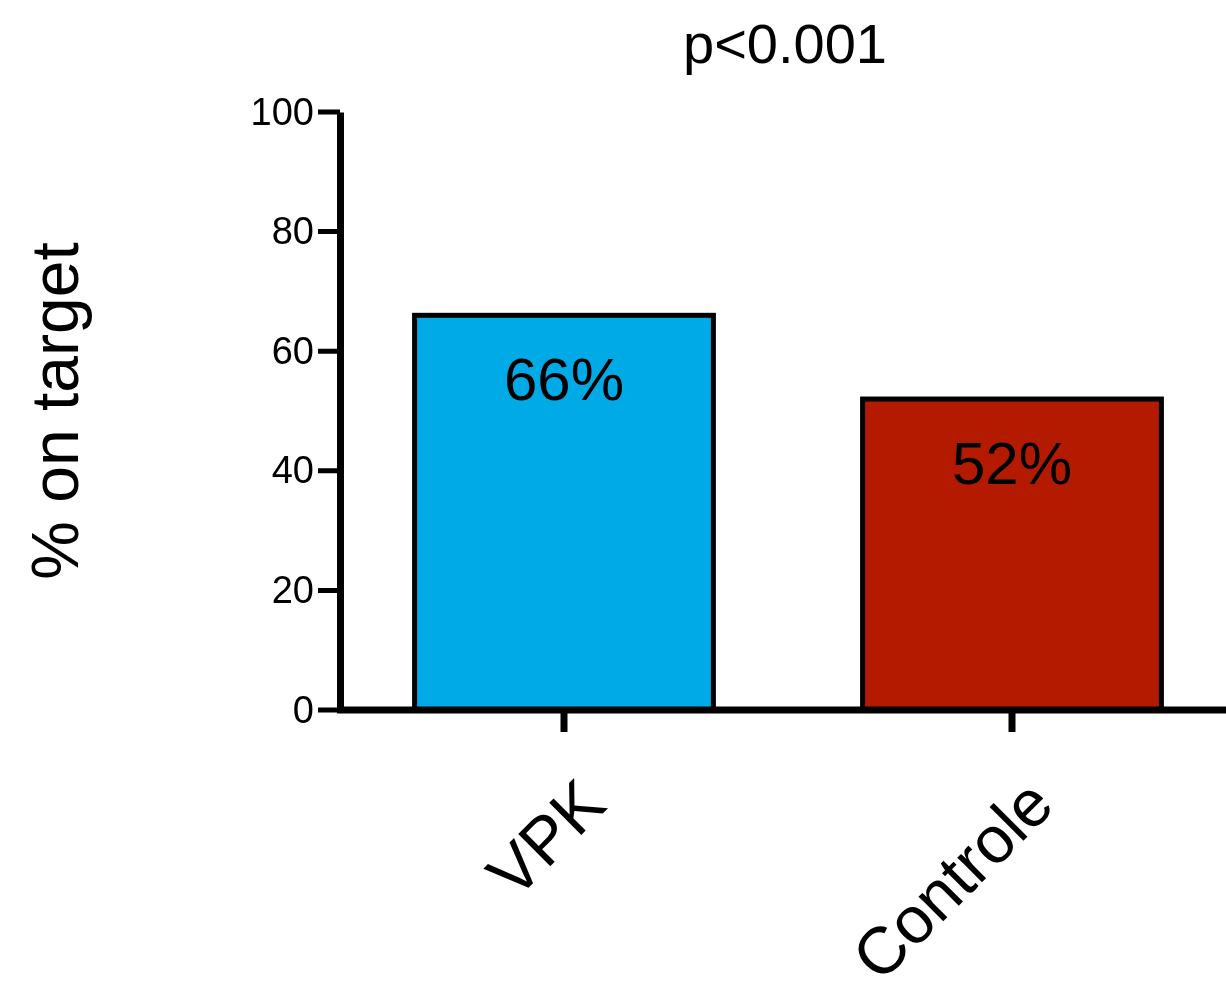 Image resolution: width=1226 pixels, height=996 pixels. Describe the element at coordinates (1012, 464) in the screenshot. I see `data-label: 52%` at that location.